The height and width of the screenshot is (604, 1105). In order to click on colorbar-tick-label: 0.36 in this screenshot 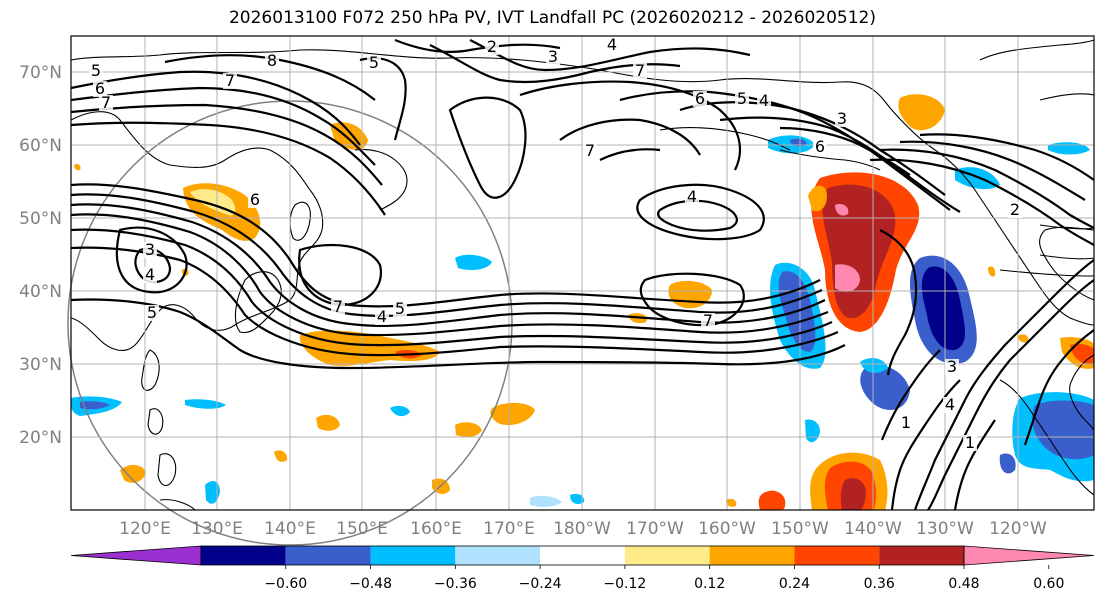, I will do `click(879, 584)`.